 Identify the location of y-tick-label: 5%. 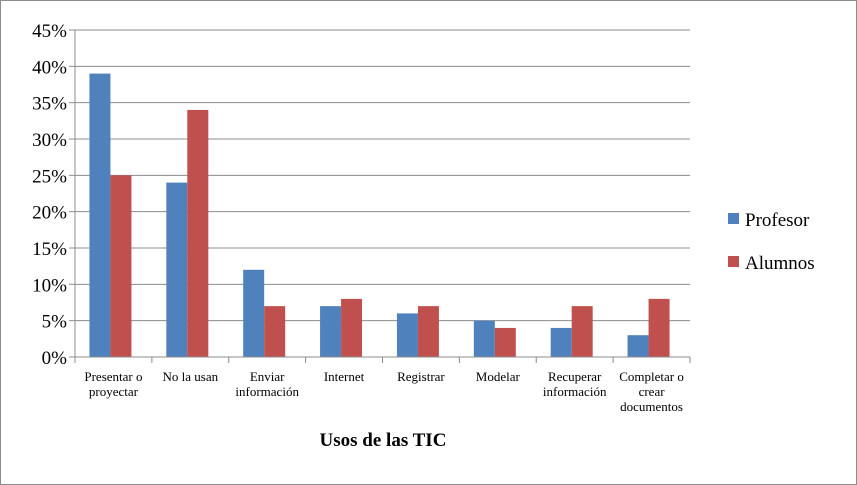
(55, 322).